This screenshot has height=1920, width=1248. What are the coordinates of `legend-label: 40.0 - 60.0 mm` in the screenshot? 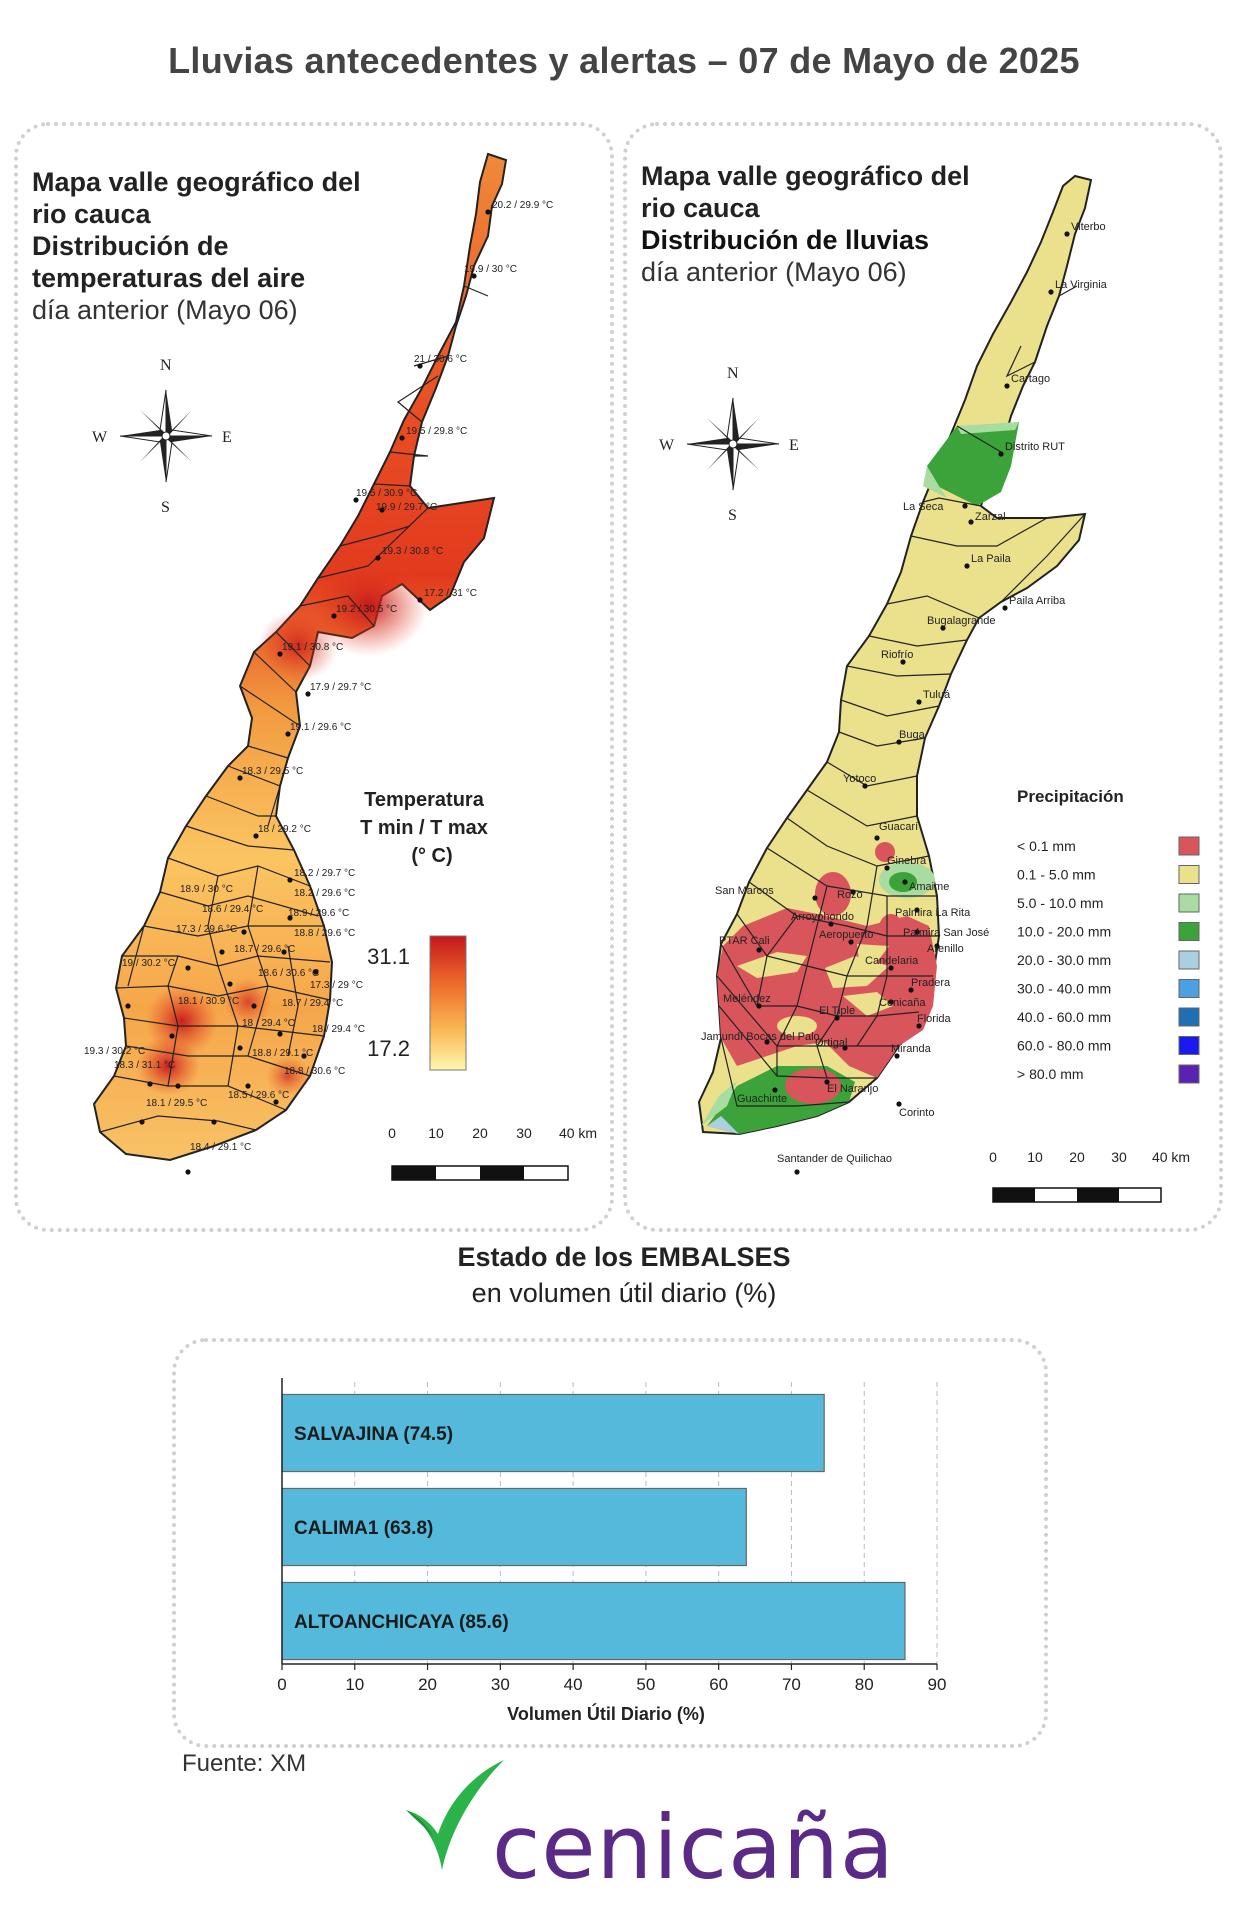 It's located at (1064, 1017).